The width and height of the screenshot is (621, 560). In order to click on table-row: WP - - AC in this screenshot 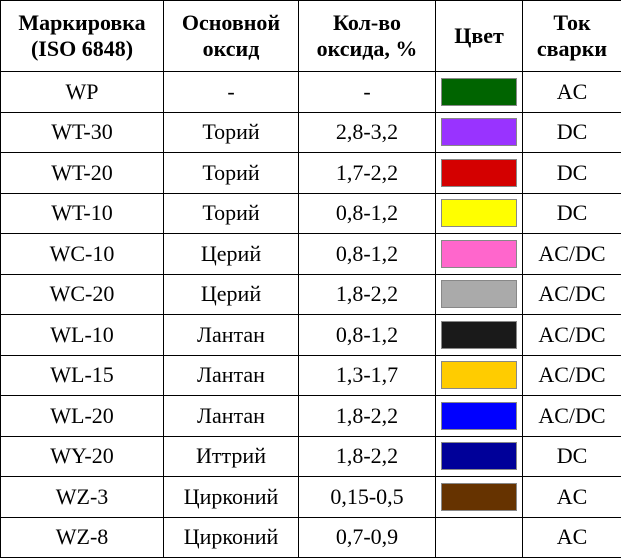, I will do `click(310, 92)`.